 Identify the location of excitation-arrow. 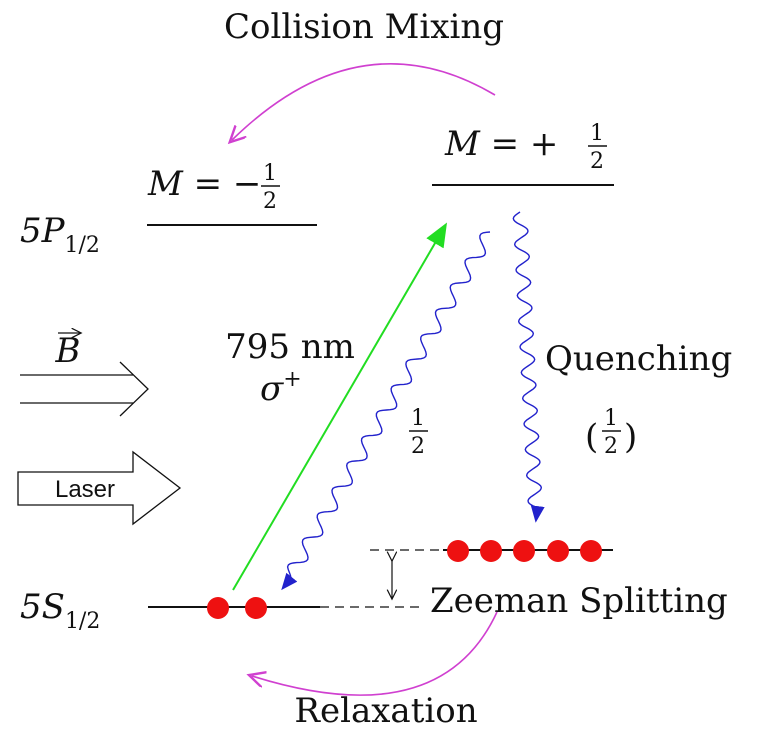
(340, 406).